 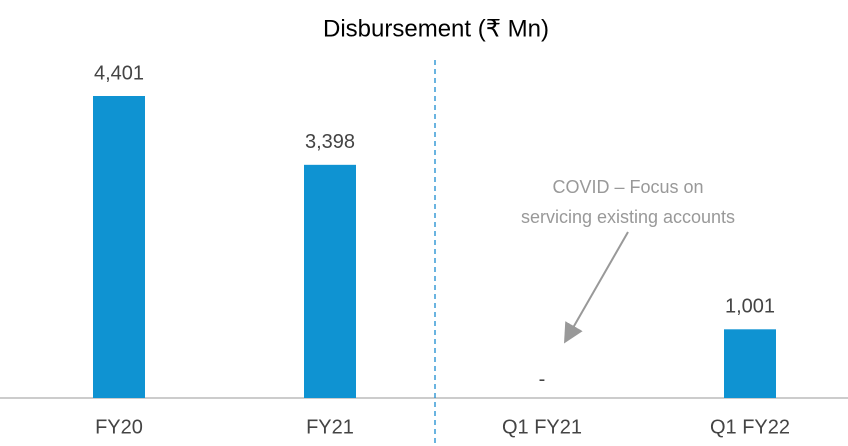 What do you see at coordinates (627, 187) in the screenshot?
I see `annotation: COVID – Focus on` at bounding box center [627, 187].